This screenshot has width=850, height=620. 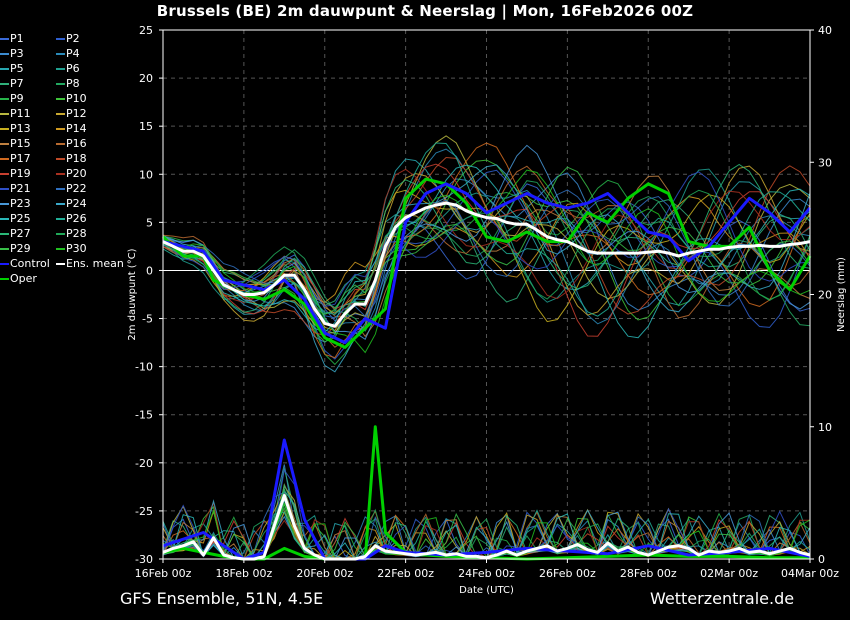 What do you see at coordinates (15, 173) in the screenshot?
I see `legend-item: P19` at bounding box center [15, 173].